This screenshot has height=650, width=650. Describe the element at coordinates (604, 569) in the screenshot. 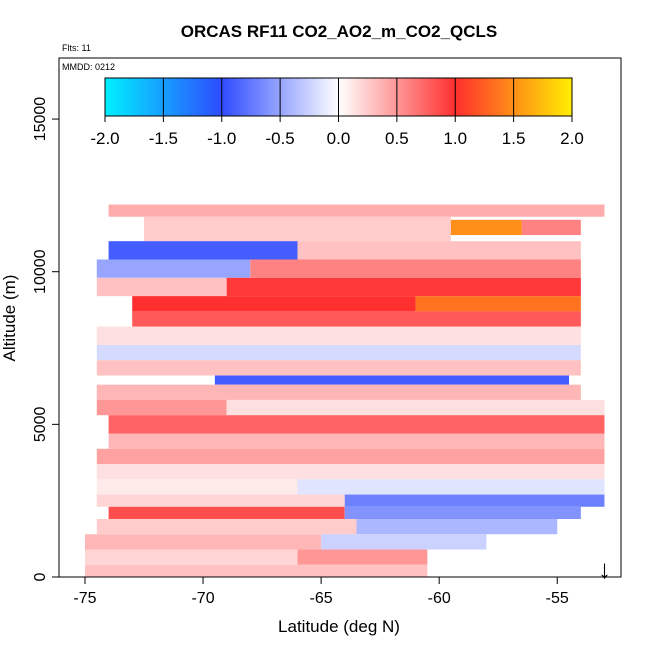

I see `position-marker-arrow: ↓` at that location.